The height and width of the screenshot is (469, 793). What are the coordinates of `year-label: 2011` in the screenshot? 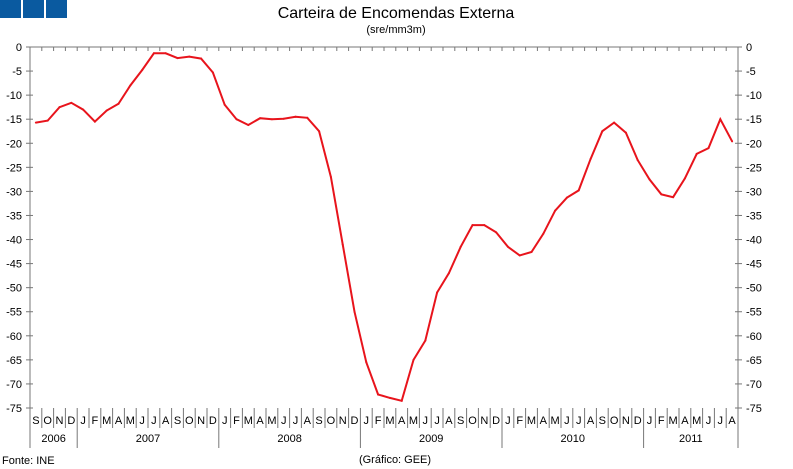 It's located at (691, 439).